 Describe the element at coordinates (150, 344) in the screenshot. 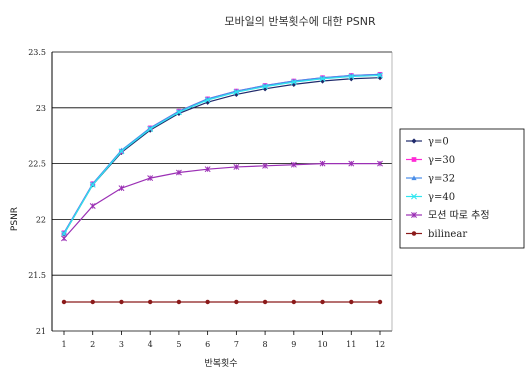

I see `x-tick-label: 4` at that location.